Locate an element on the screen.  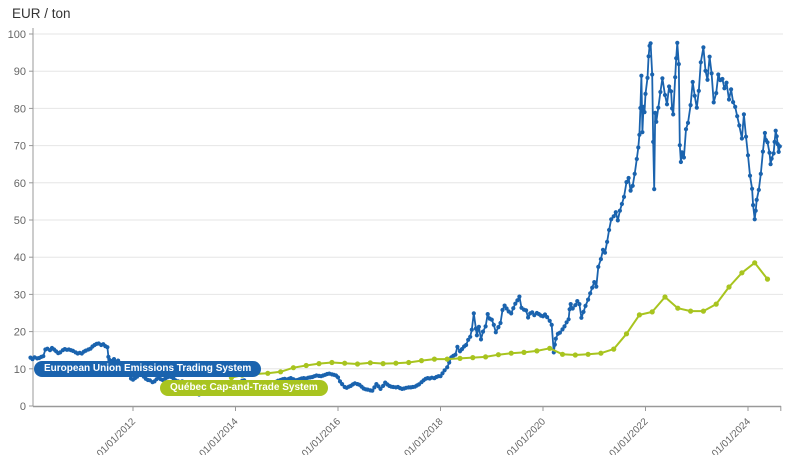
y-tick-label: 80 is located at coordinates (20, 109).